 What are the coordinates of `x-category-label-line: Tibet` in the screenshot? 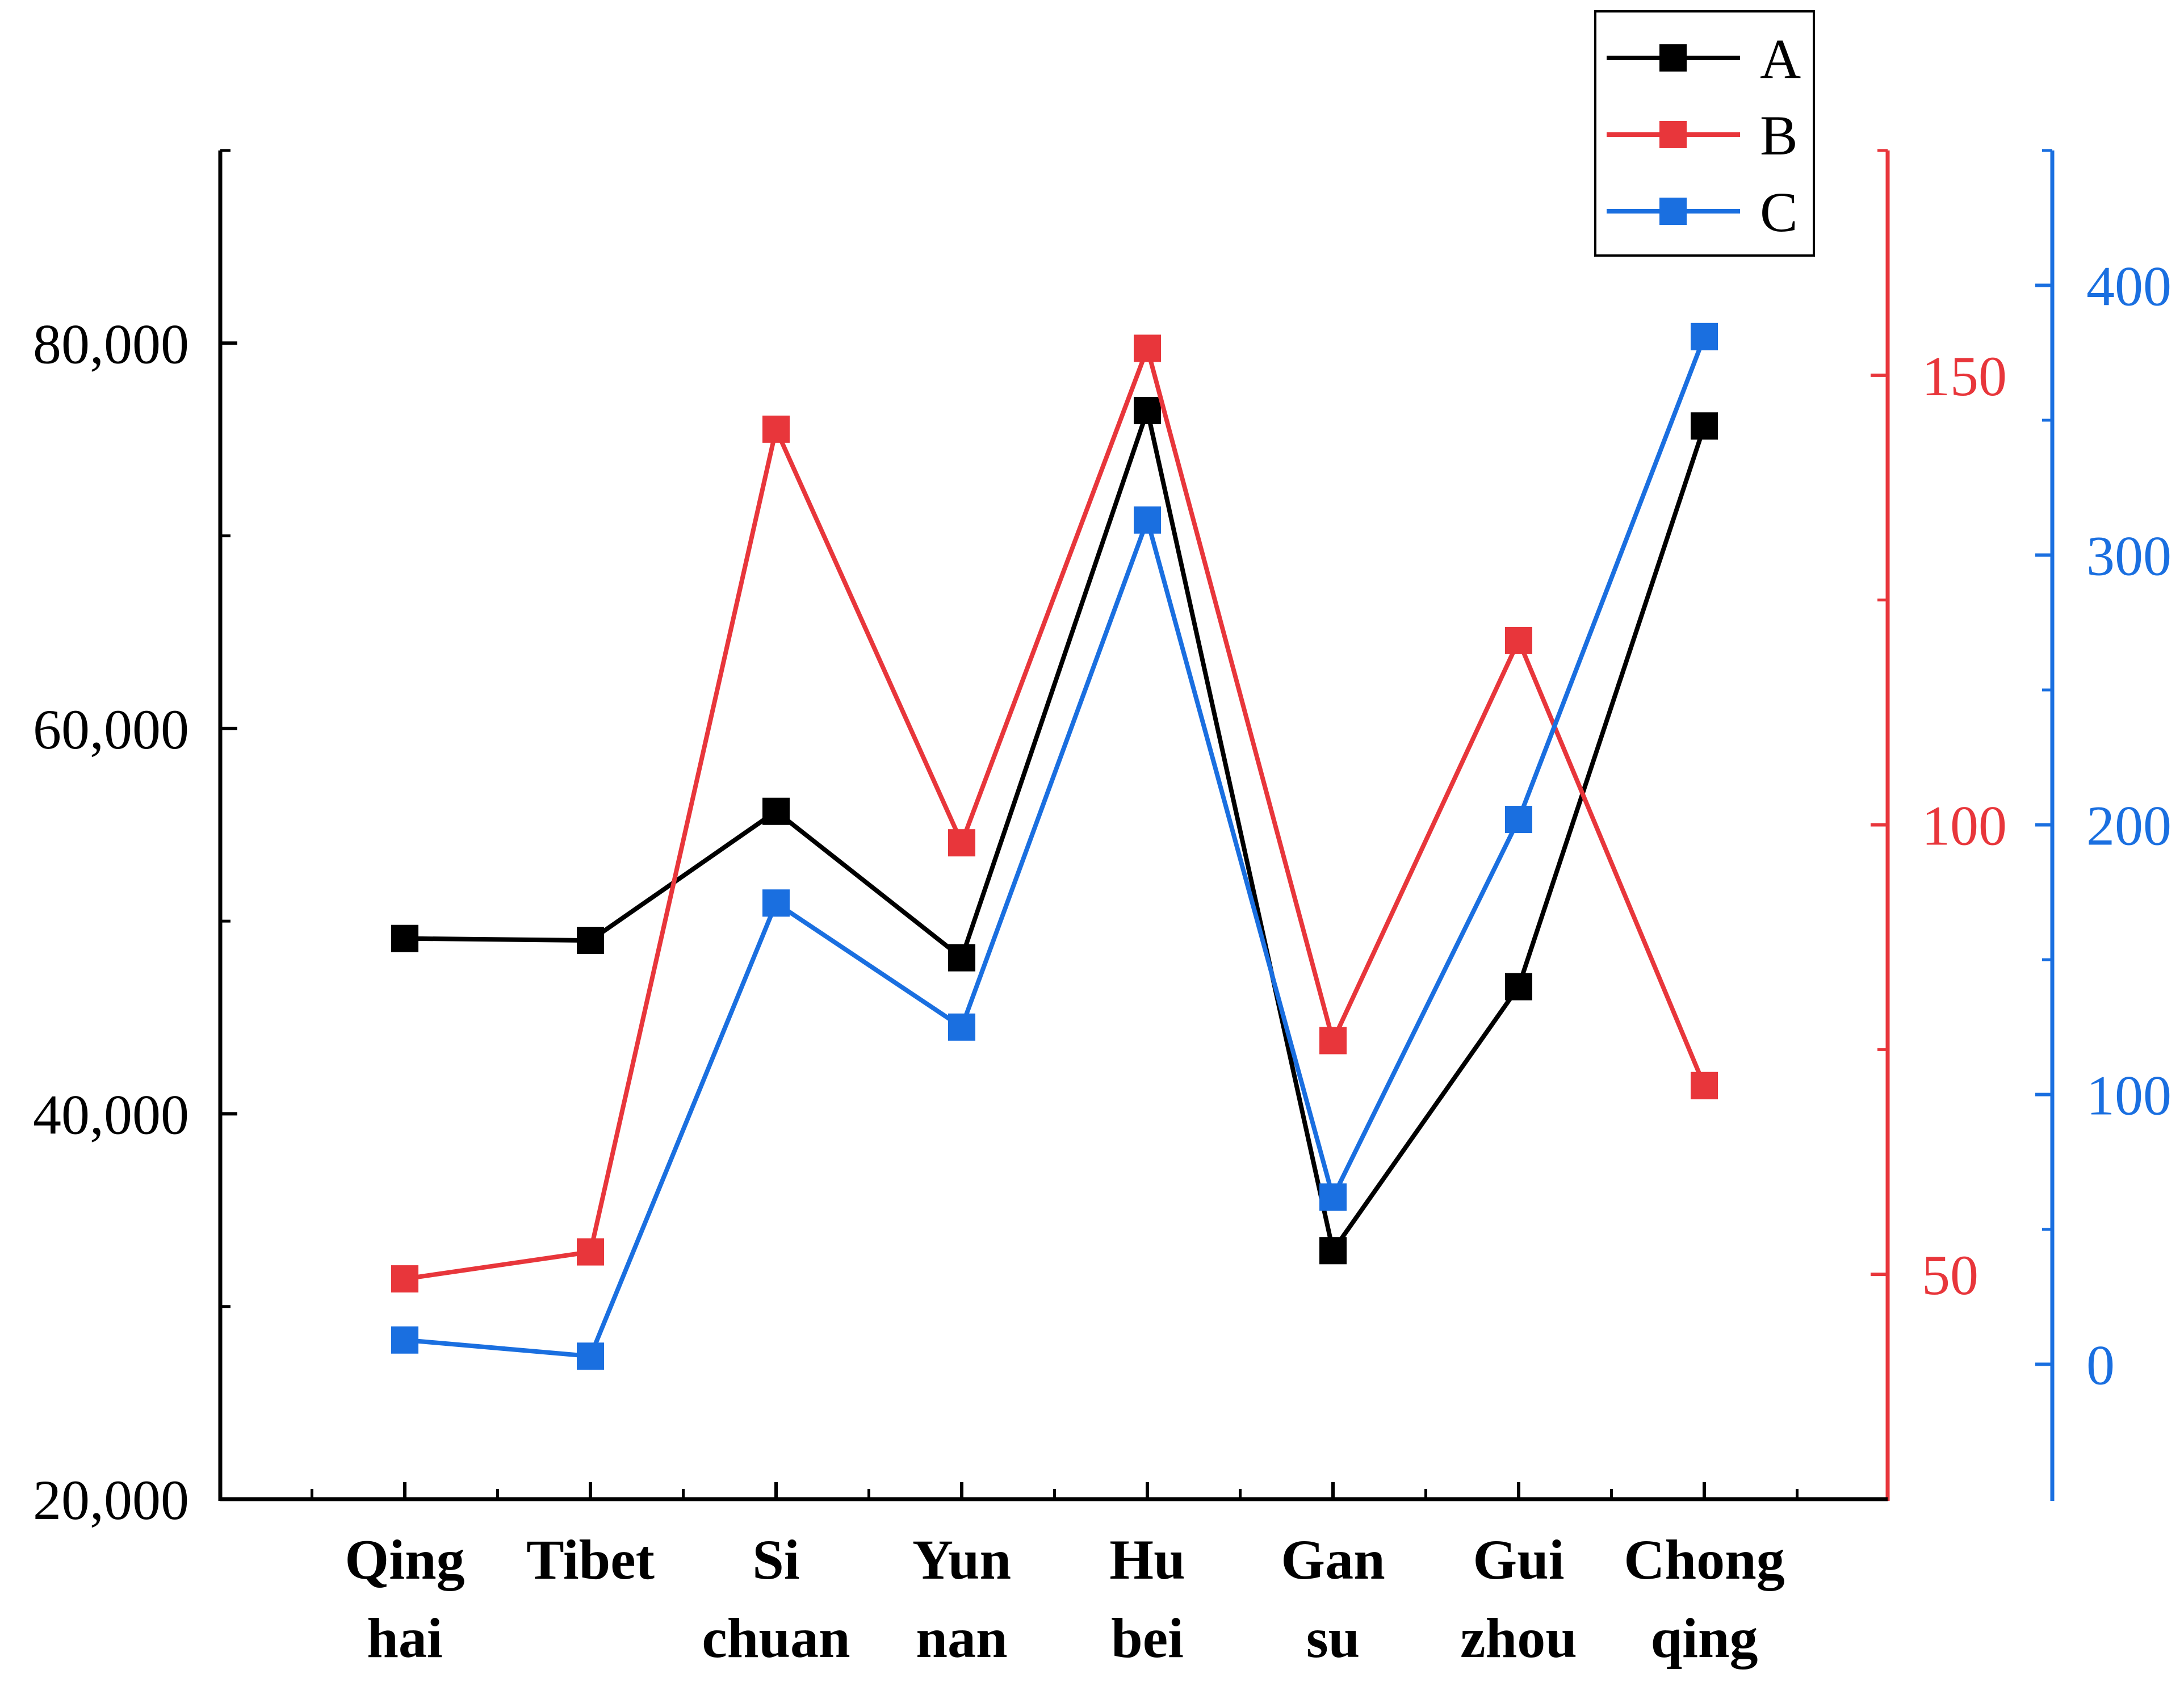 It's located at (590, 1559).